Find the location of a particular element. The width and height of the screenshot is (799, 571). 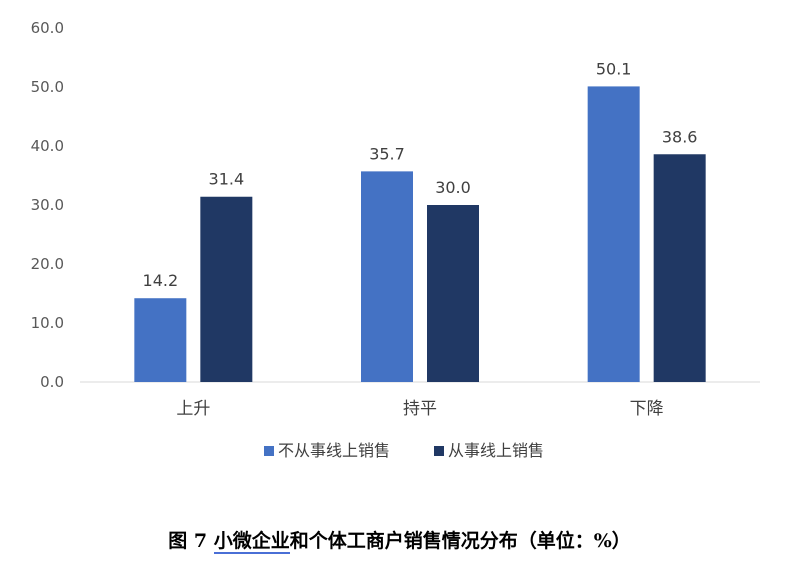

y-axis: 0.0 10.0 20.0 30.0 40.0 50.0 60.0 is located at coordinates (47, 205).